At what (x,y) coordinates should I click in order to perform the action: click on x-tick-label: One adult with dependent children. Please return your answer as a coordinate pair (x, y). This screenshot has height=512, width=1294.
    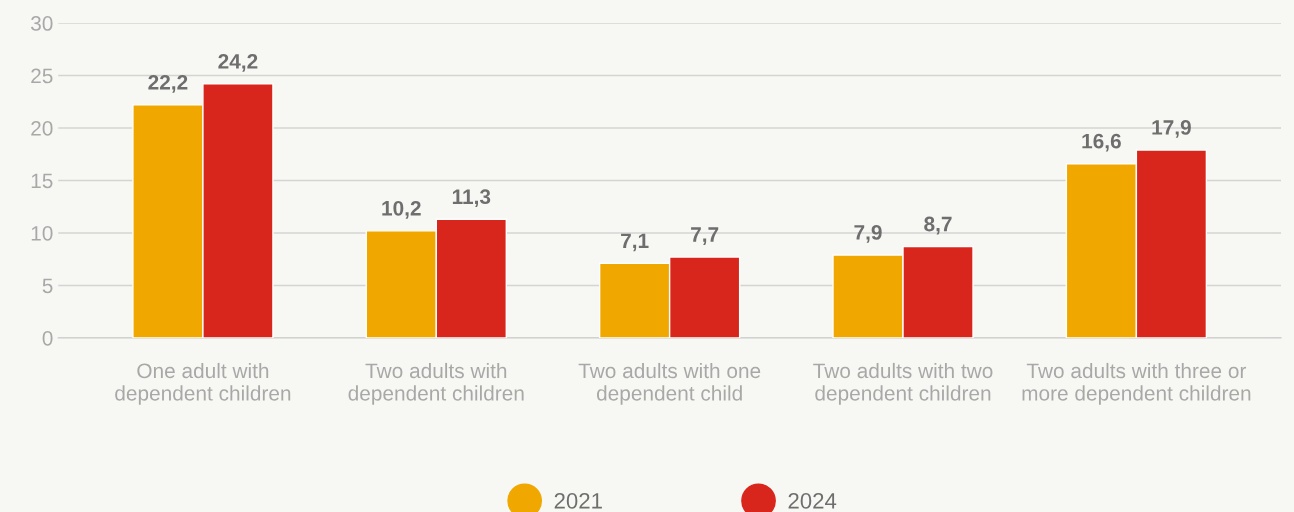
    Looking at the image, I should click on (203, 383).